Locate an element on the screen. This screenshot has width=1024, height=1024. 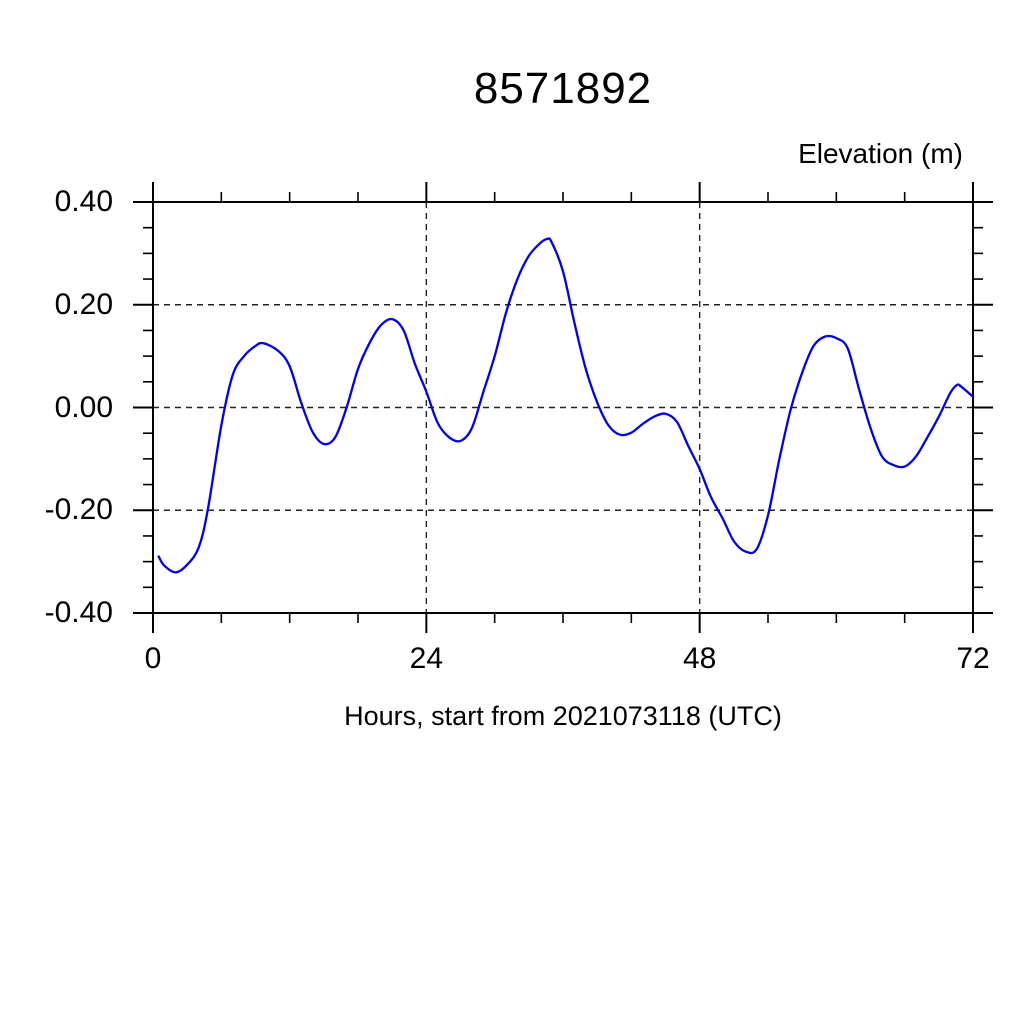
page-title: 8571892 is located at coordinates (563, 88).